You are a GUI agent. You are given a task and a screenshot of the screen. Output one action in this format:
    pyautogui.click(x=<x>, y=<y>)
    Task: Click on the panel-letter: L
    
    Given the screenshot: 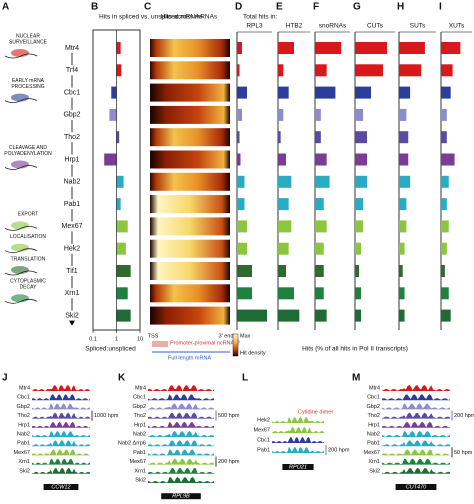 What is the action you would take?
    pyautogui.click(x=245, y=378)
    